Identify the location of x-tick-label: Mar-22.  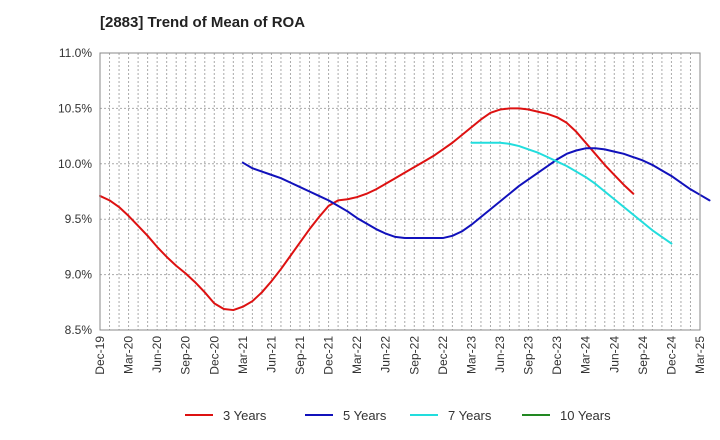
(357, 355).